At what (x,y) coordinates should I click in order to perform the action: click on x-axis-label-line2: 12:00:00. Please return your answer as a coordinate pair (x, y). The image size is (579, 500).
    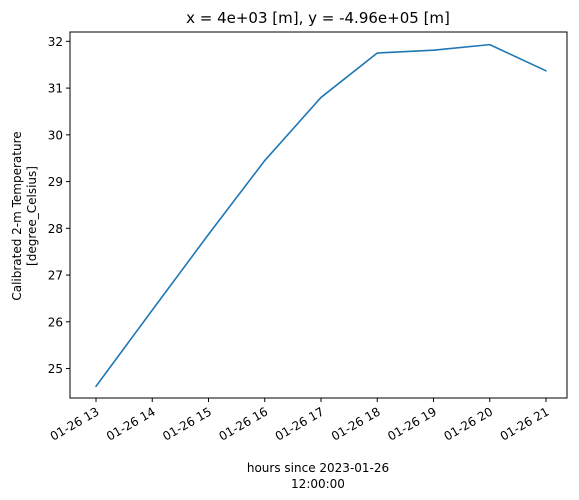
    Looking at the image, I should click on (318, 484).